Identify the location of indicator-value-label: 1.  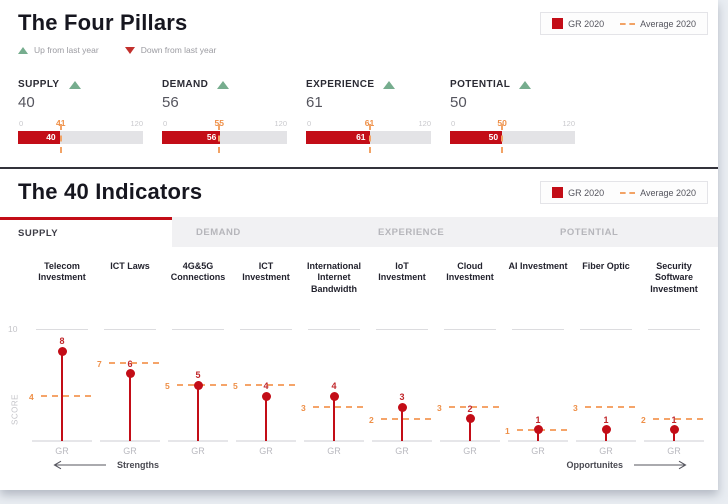
(606, 419).